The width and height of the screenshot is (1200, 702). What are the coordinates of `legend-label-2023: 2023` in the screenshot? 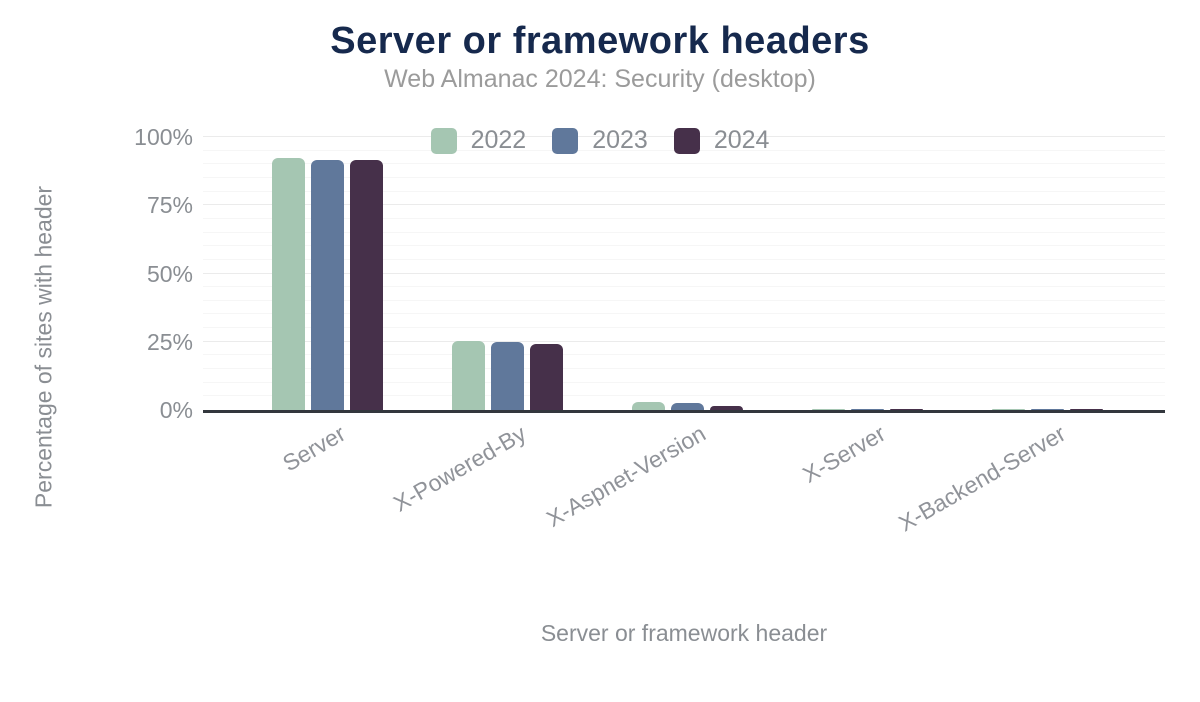 It's located at (620, 140).